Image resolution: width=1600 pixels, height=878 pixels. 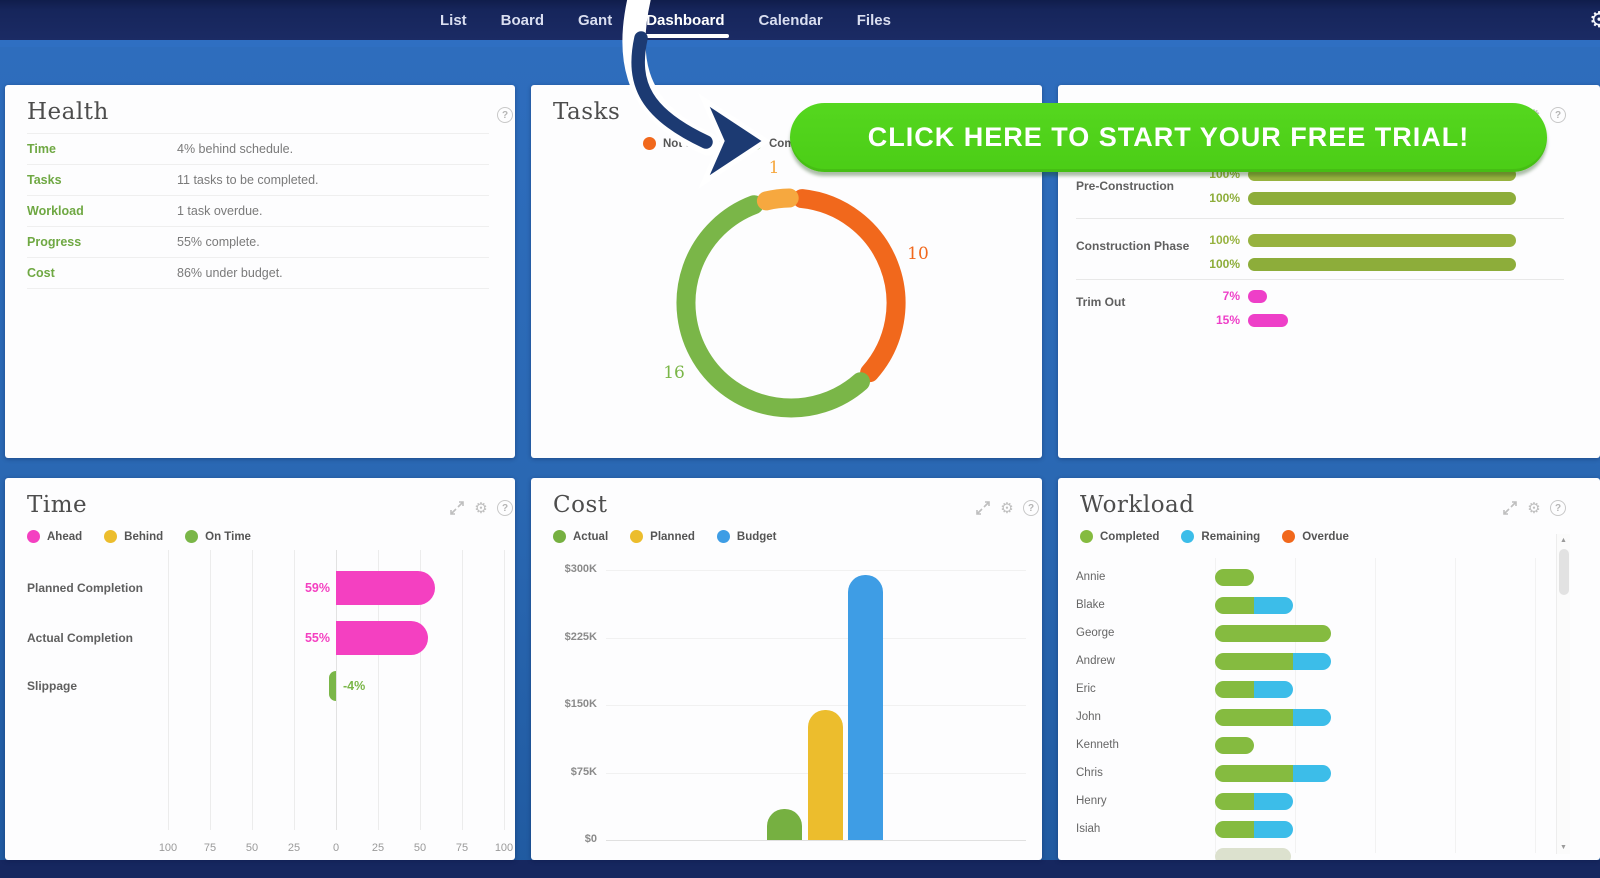 I want to click on legend-item: Planned, so click(x=662, y=536).